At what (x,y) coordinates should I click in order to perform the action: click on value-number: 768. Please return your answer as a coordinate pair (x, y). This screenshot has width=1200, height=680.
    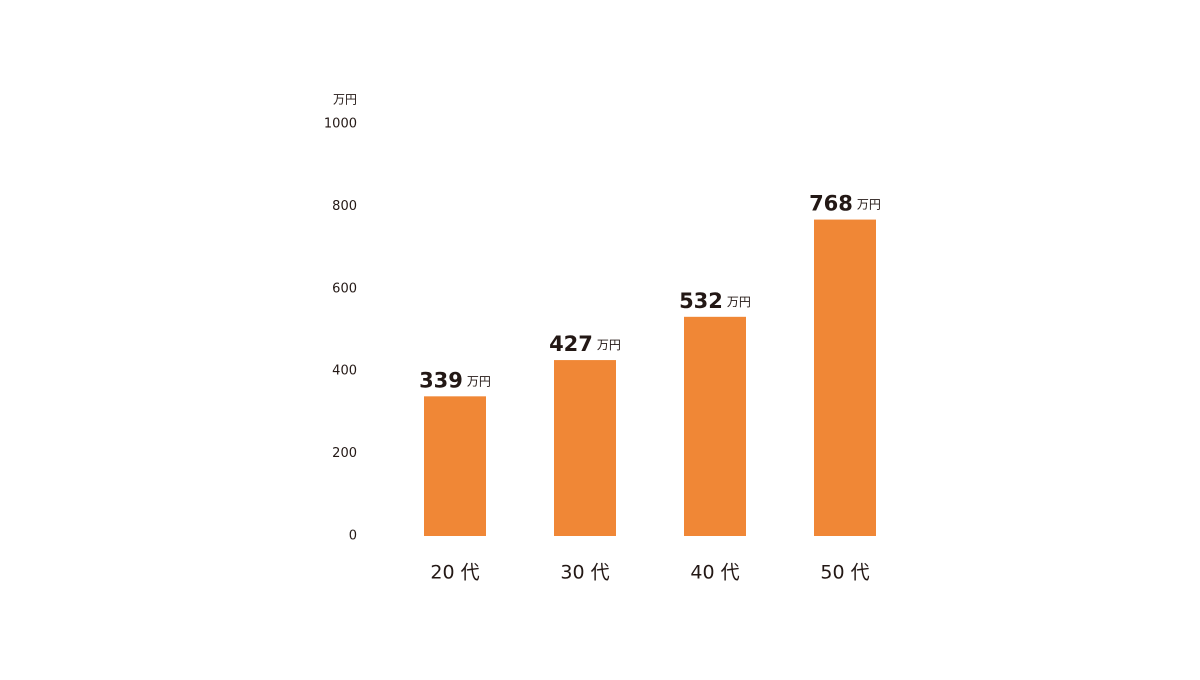
    Looking at the image, I should click on (831, 204).